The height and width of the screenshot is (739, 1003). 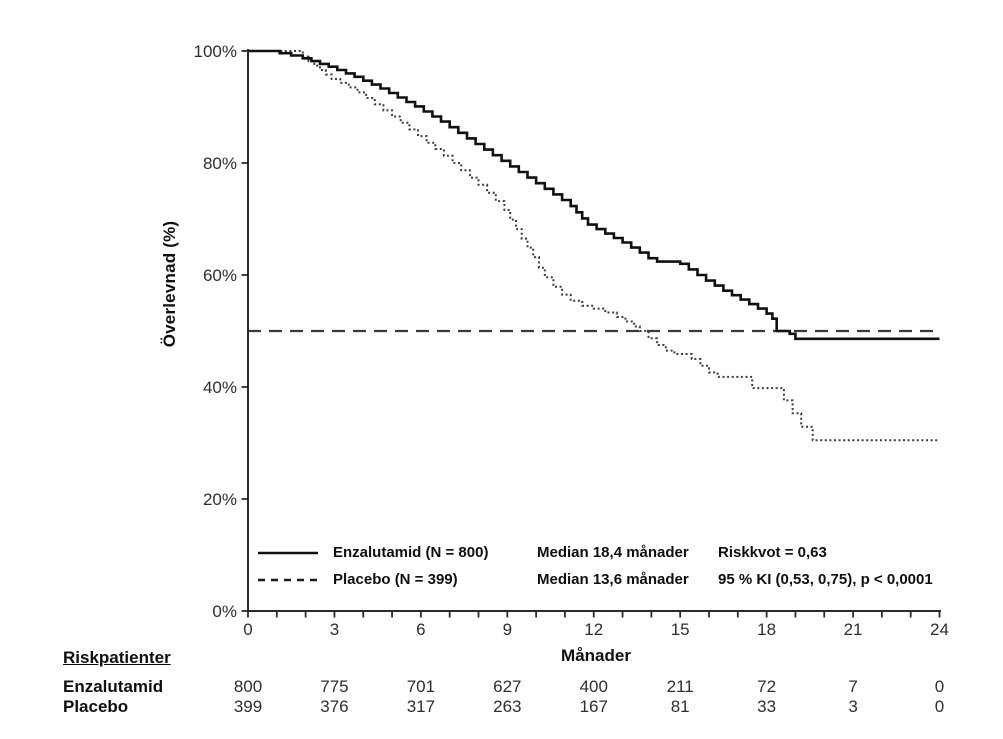 I want to click on legend-label-placebo: Placebo (N = 399), so click(x=395, y=579).